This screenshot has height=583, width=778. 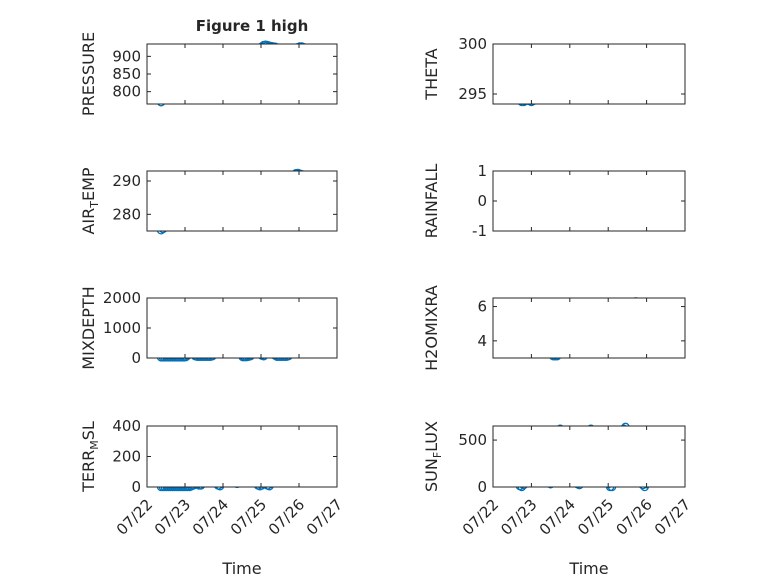 I want to click on figure-title: Figure 1 high, so click(x=252, y=26).